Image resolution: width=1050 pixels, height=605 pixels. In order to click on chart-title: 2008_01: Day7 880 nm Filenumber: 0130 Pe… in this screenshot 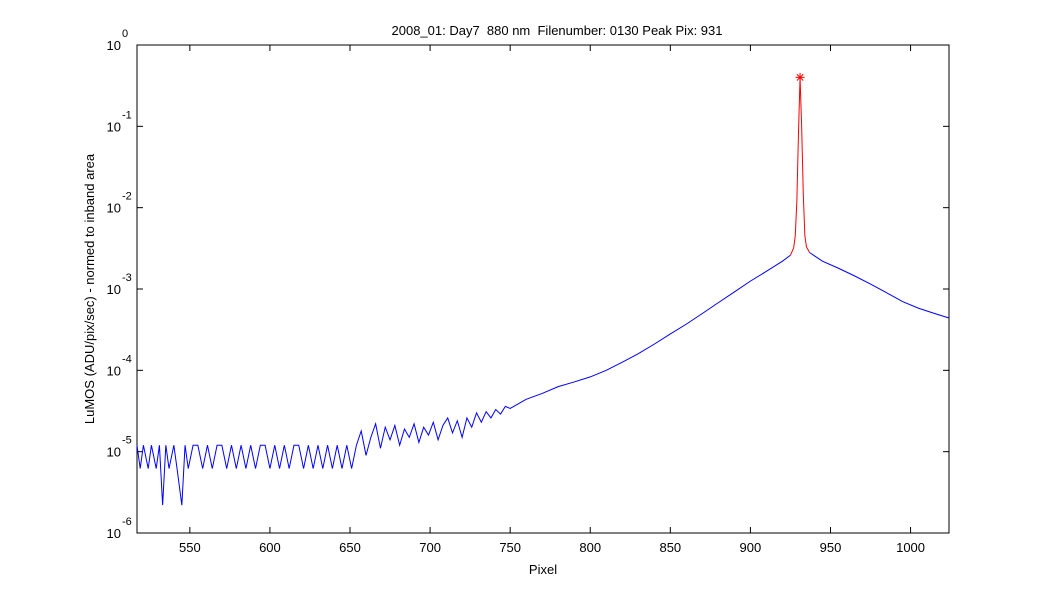, I will do `click(557, 30)`.